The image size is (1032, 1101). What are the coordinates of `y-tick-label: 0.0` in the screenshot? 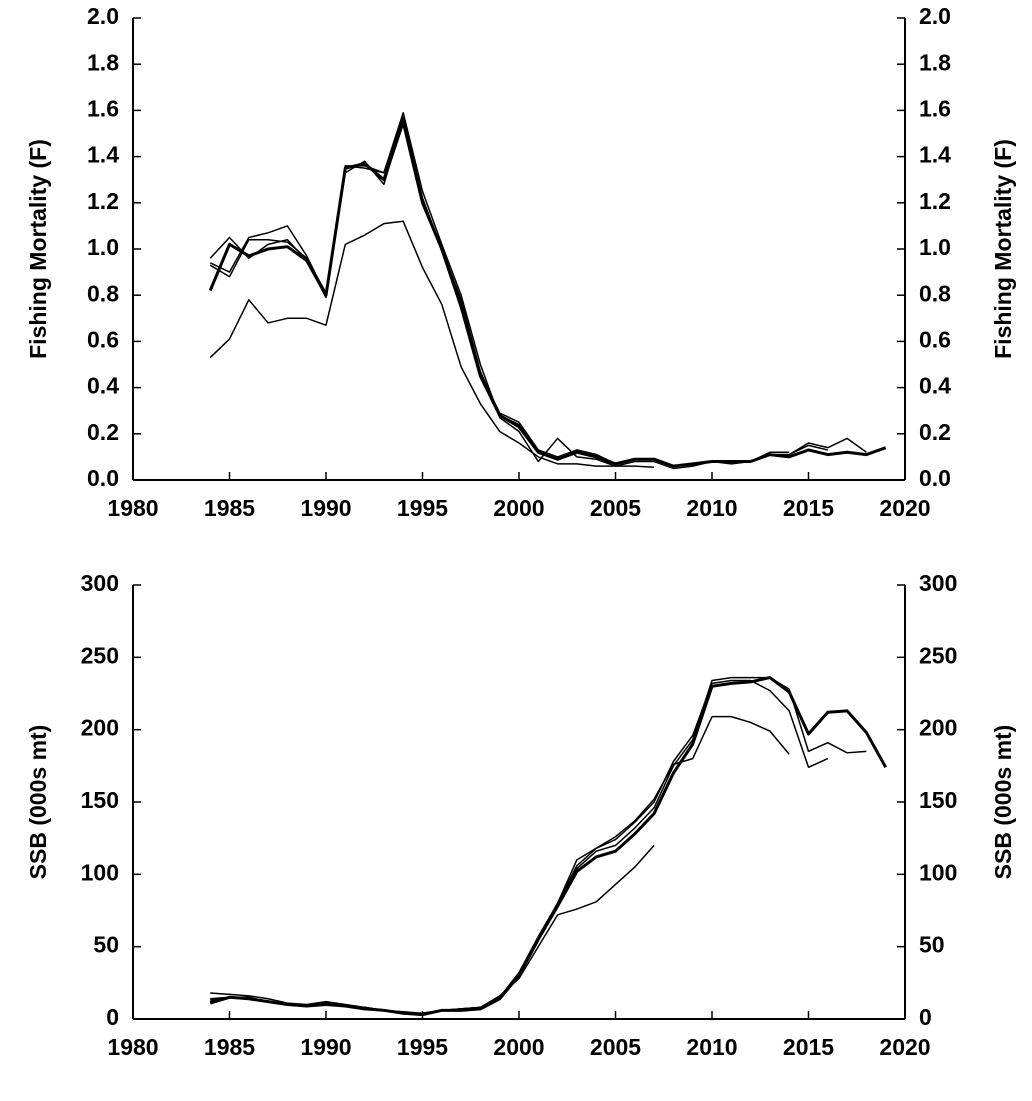 It's located at (103, 478).